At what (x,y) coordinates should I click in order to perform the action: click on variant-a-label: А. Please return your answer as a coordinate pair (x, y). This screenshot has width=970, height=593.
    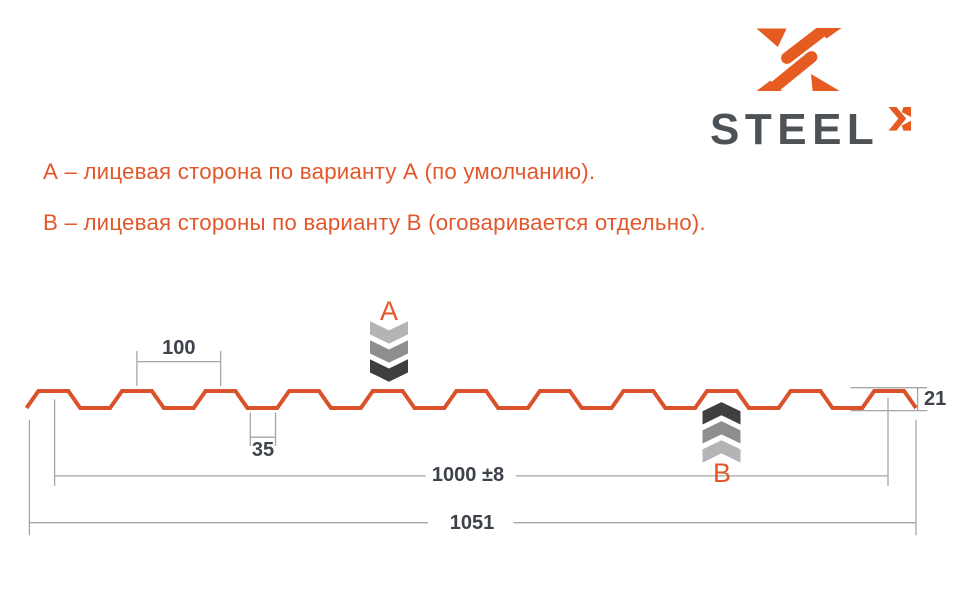
    Looking at the image, I should click on (389, 311).